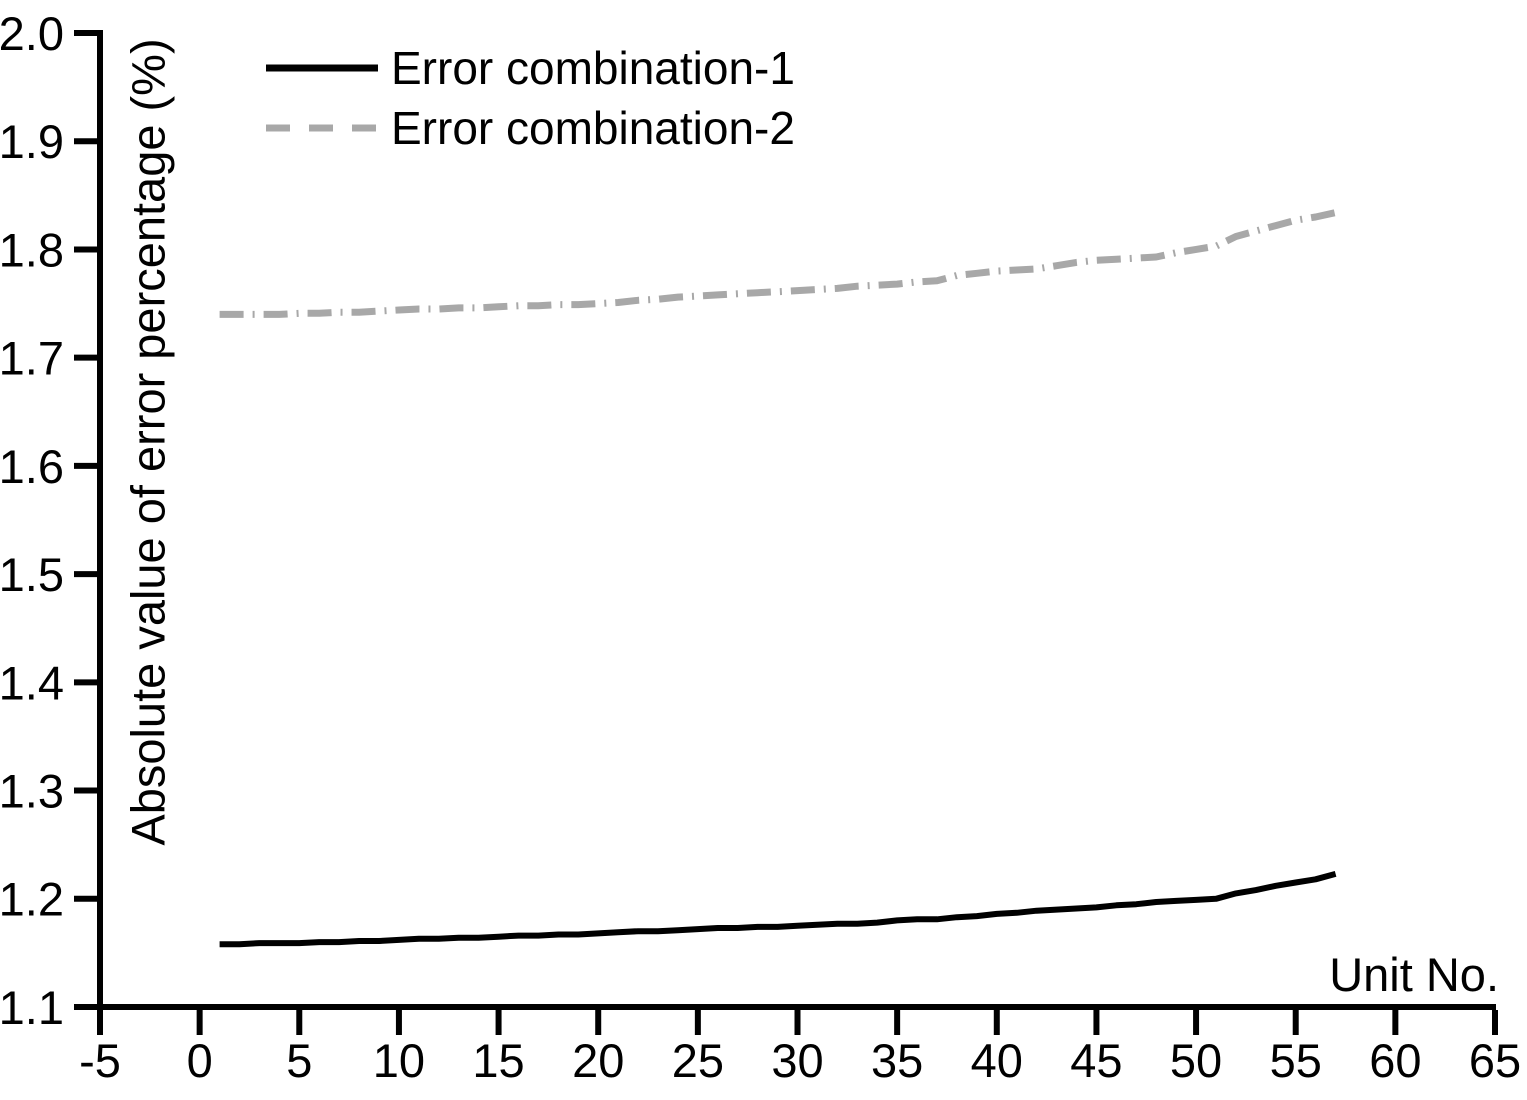 The image size is (1527, 1100). Describe the element at coordinates (32, 141) in the screenshot. I see `y-tick-label: 1.9` at that location.